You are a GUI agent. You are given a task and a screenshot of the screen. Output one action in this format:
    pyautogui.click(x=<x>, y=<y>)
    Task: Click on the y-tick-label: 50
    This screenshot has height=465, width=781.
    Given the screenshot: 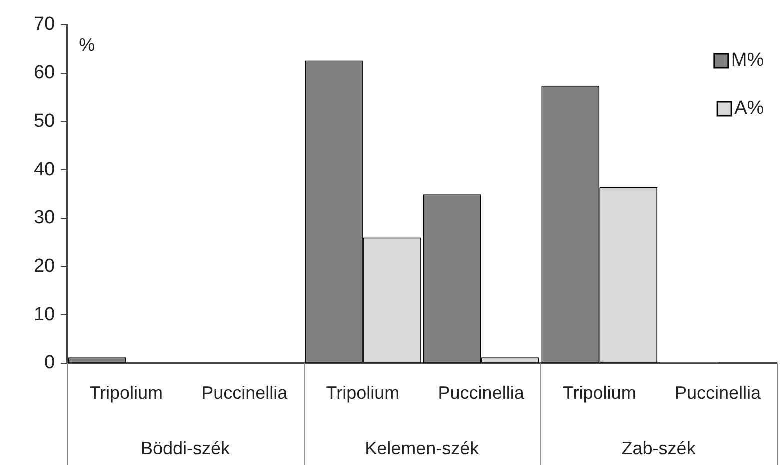 What is the action you would take?
    pyautogui.click(x=45, y=121)
    